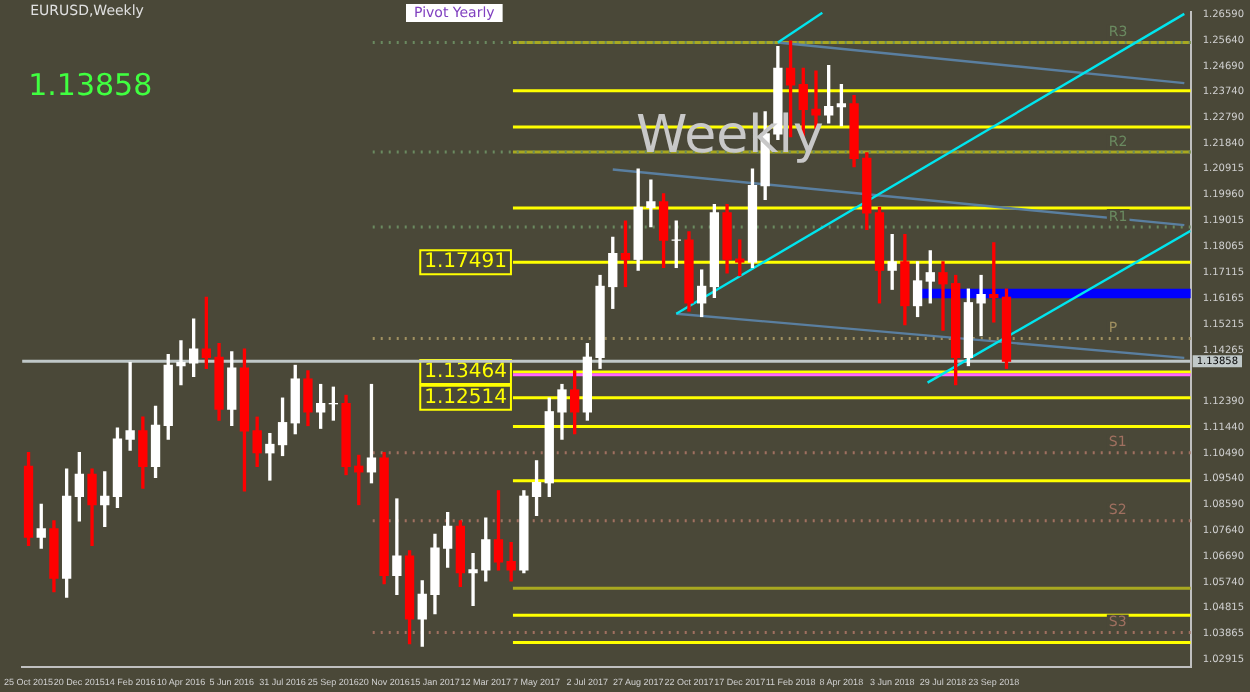 This screenshot has height=692, width=1250. I want to click on annotation: 1.13858, so click(90, 84).